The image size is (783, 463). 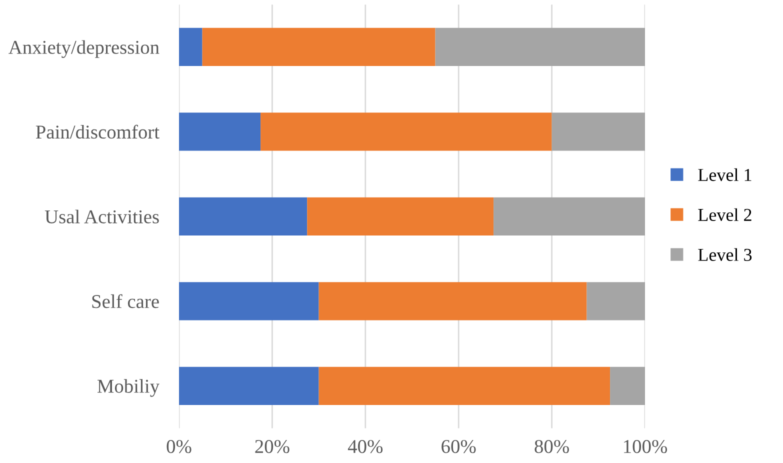 What do you see at coordinates (98, 131) in the screenshot?
I see `y-tick-label: Pain/discomfort` at bounding box center [98, 131].